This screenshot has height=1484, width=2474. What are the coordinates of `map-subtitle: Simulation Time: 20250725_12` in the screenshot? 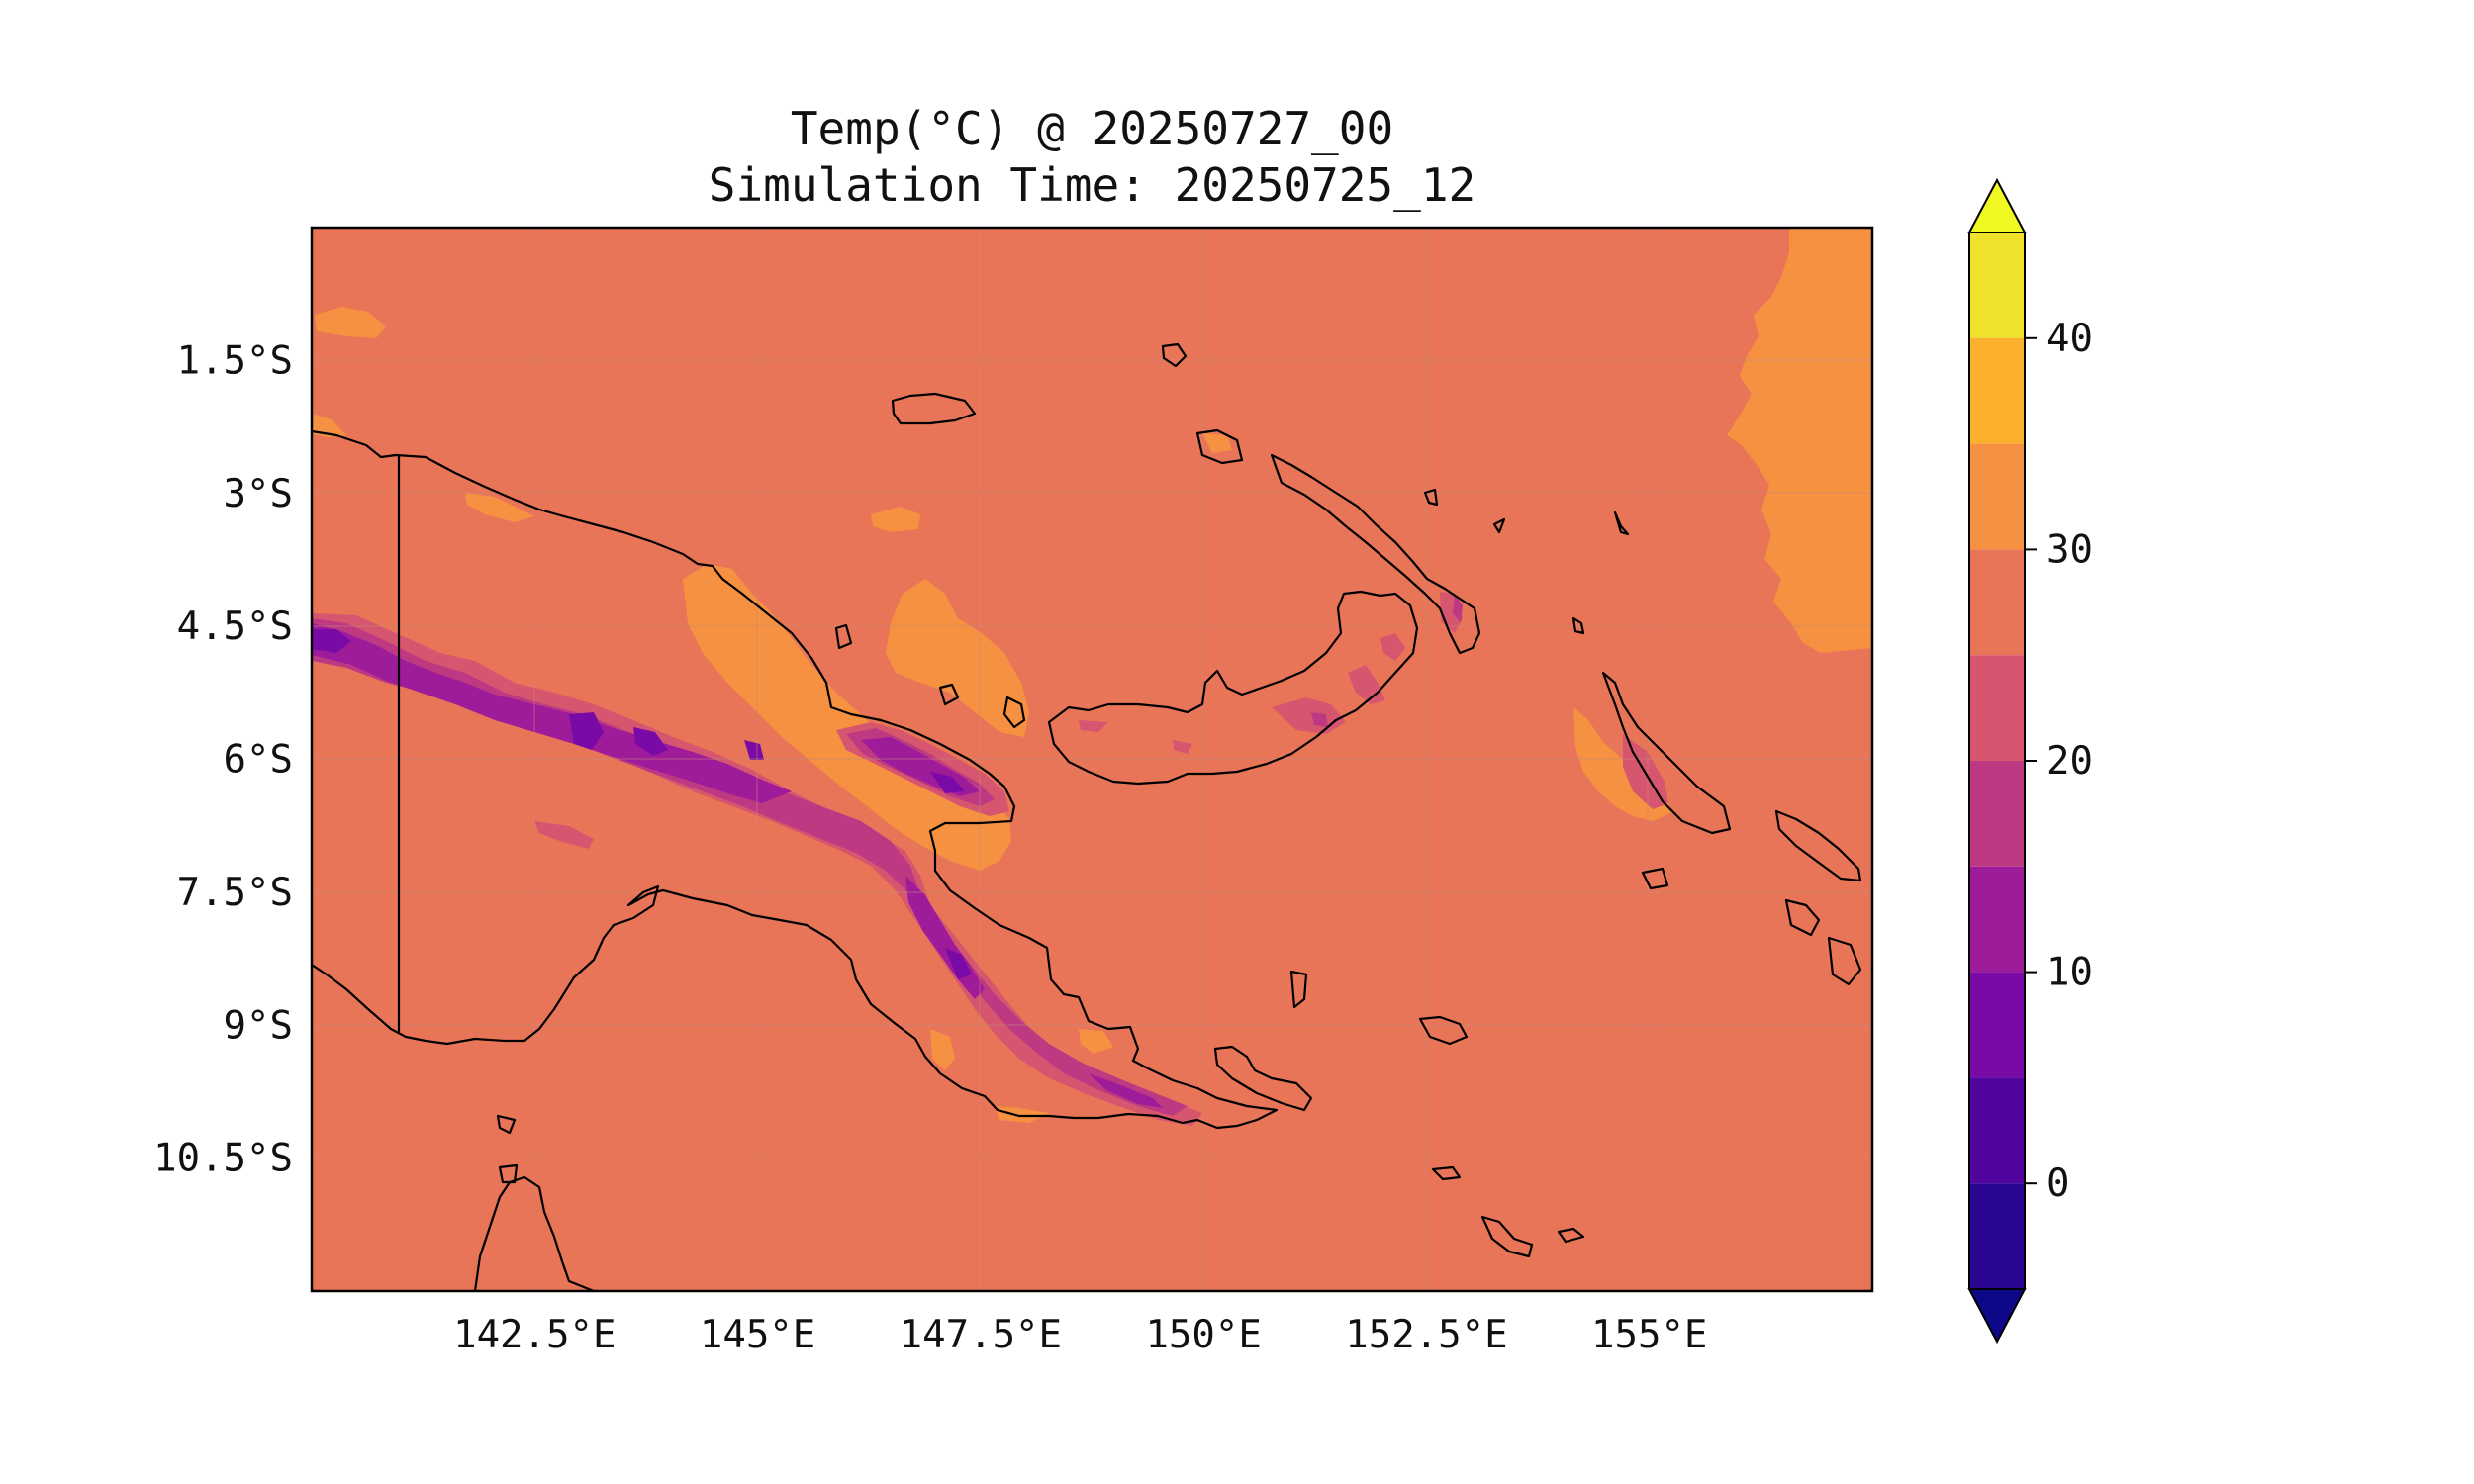 It's located at (1092, 185).